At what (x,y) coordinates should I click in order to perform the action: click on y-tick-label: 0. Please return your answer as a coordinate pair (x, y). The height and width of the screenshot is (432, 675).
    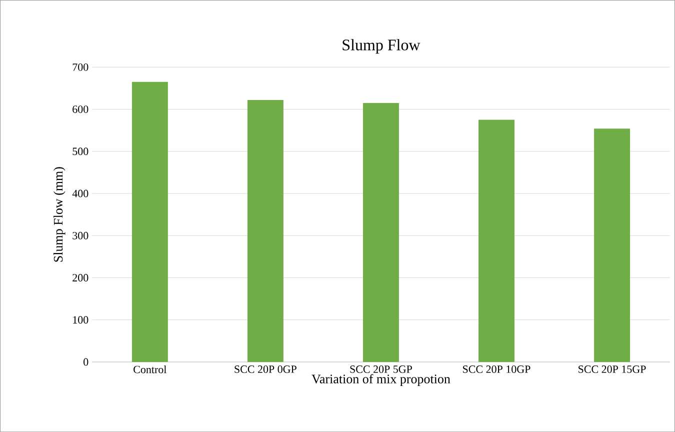
    Looking at the image, I should click on (86, 362).